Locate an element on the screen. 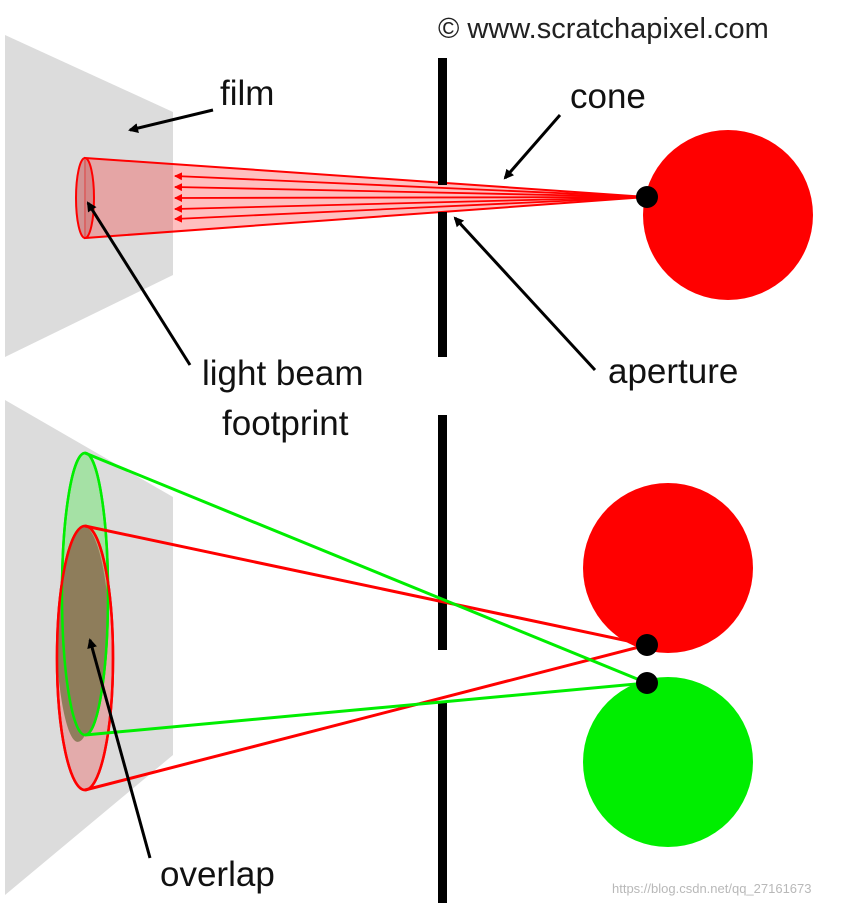  light-rays is located at coordinates (411, 197).